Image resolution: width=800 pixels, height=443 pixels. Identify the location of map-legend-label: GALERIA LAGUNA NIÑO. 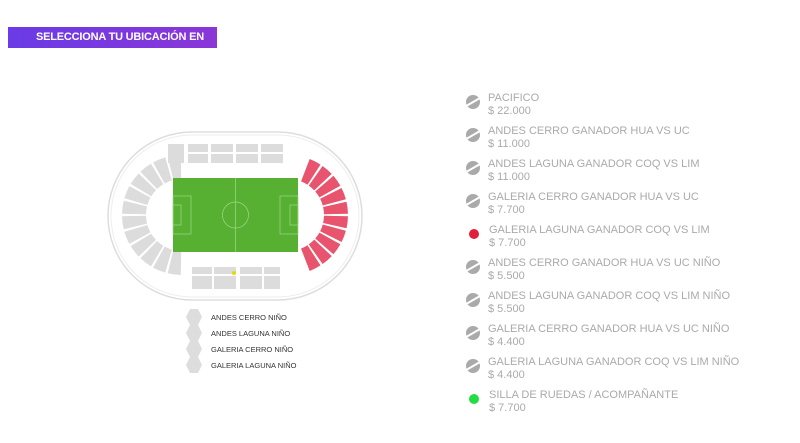
(254, 365).